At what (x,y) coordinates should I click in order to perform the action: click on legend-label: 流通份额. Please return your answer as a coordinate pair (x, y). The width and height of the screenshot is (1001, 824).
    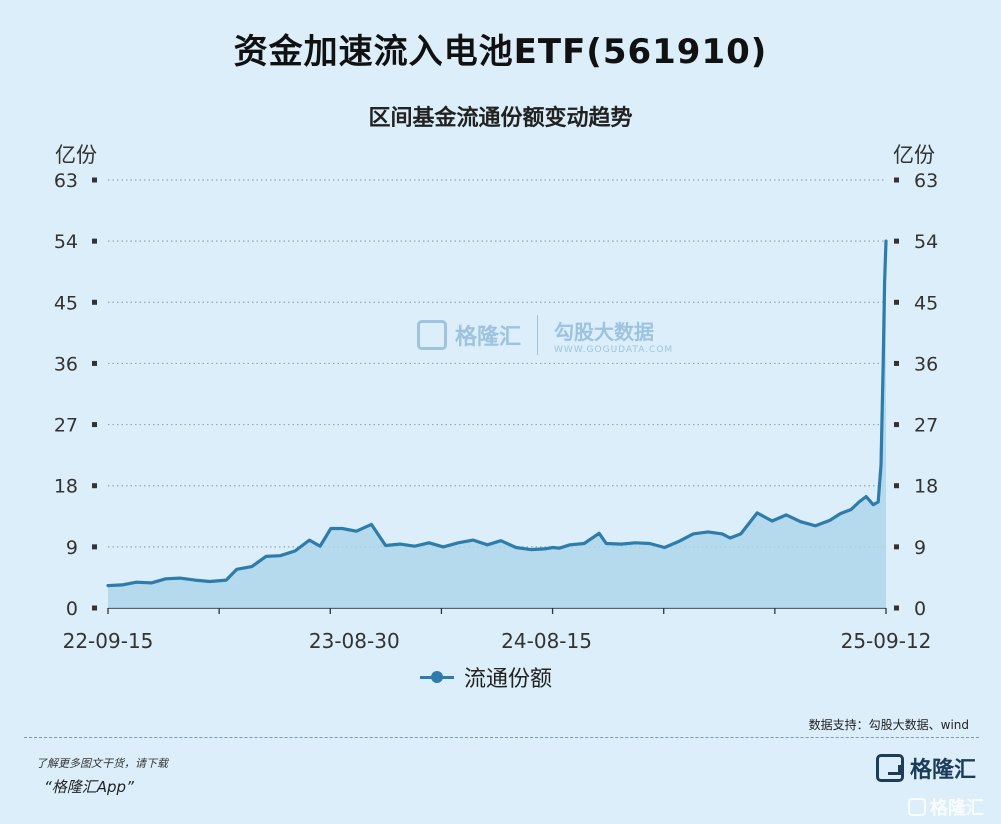
    Looking at the image, I should click on (508, 679).